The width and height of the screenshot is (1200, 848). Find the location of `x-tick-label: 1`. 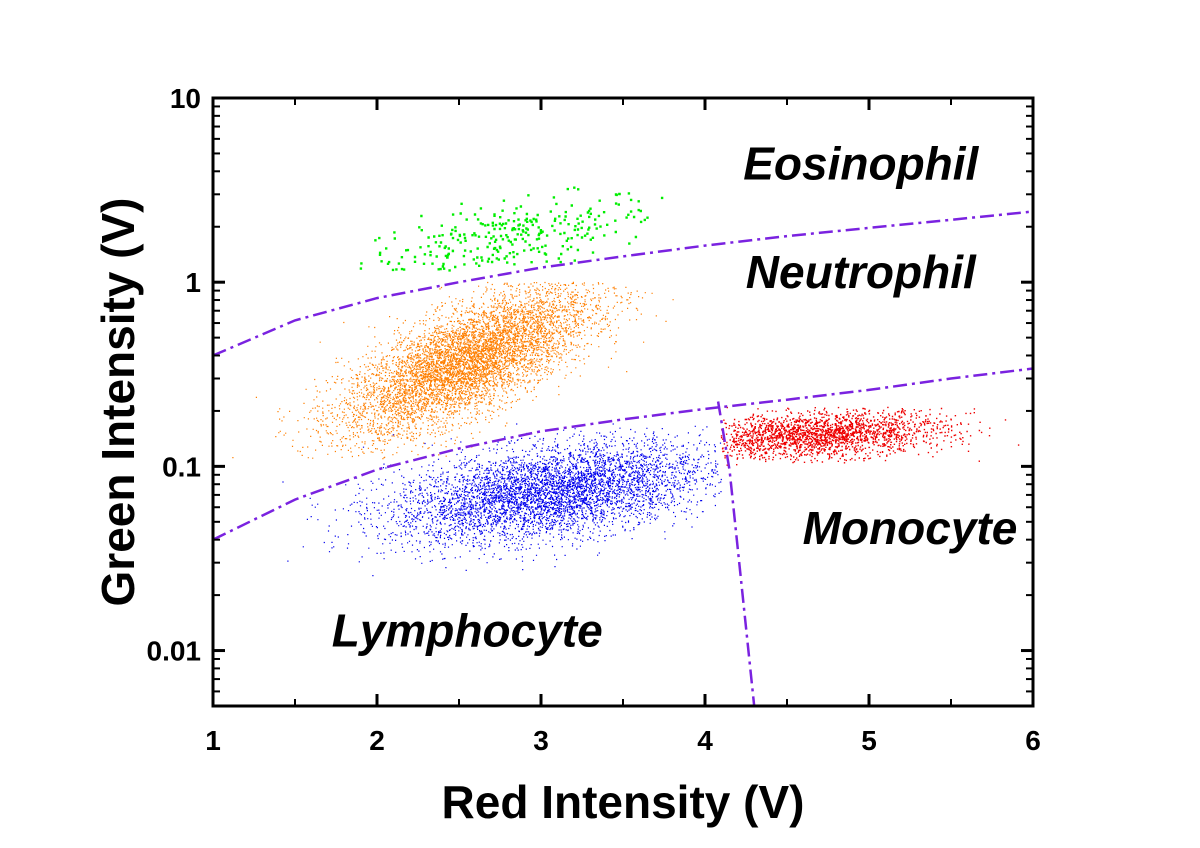

x-tick-label: 1 is located at coordinates (213, 740).